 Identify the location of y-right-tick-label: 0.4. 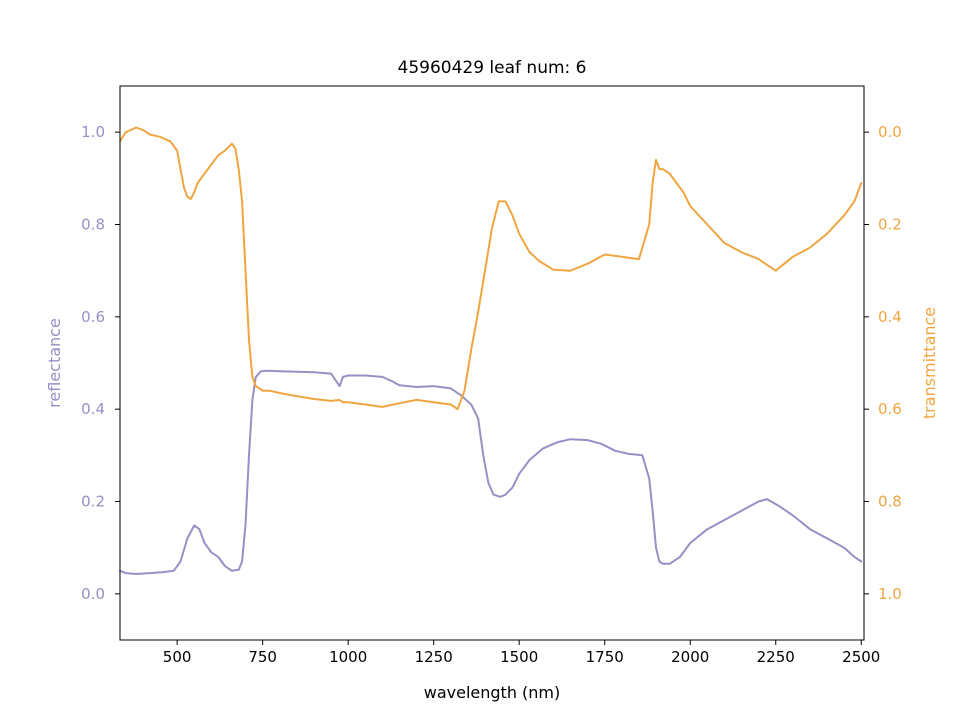
(890, 317).